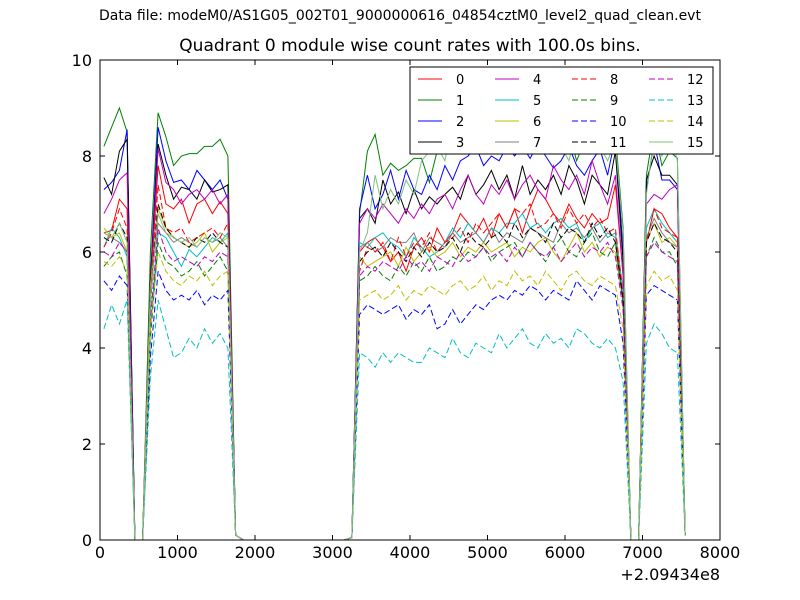  I want to click on legend-label-1: 1, so click(460, 101).